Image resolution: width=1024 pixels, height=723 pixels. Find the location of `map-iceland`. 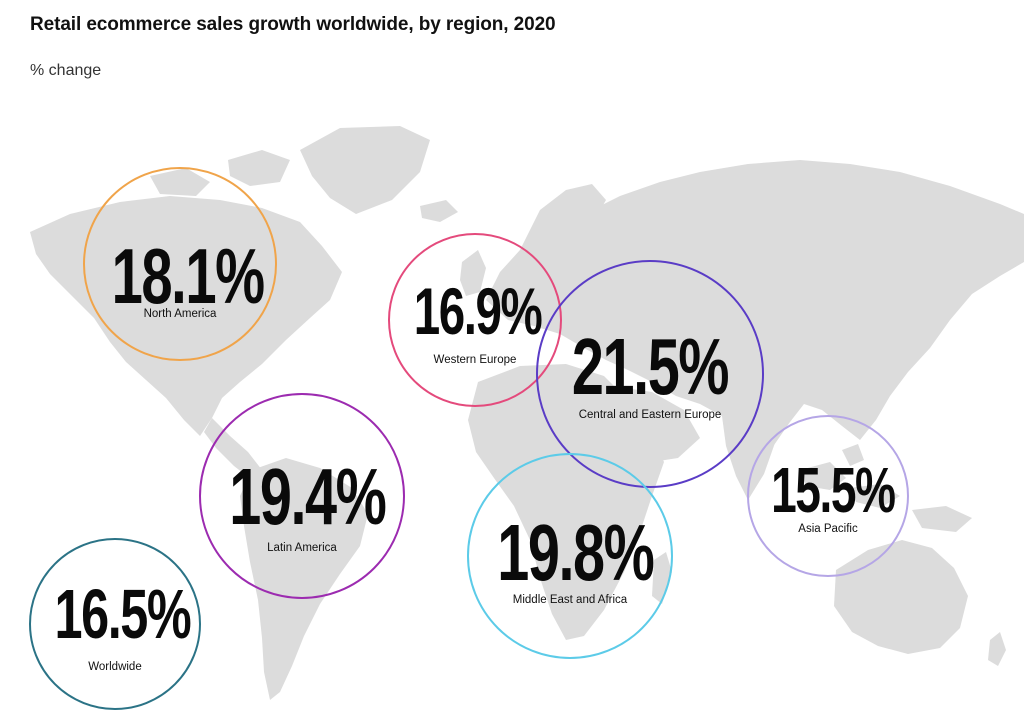

map-iceland is located at coordinates (439, 211).